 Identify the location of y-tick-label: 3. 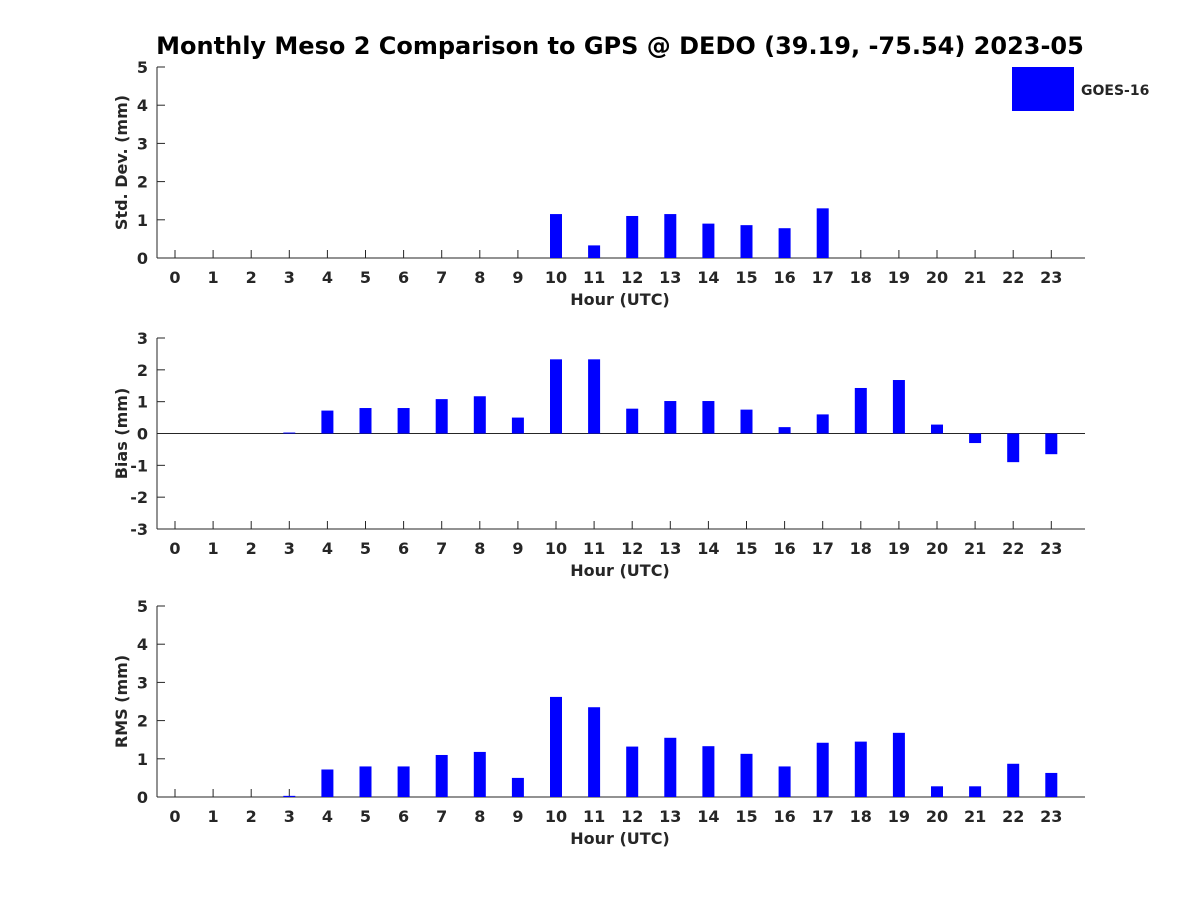
(142, 682).